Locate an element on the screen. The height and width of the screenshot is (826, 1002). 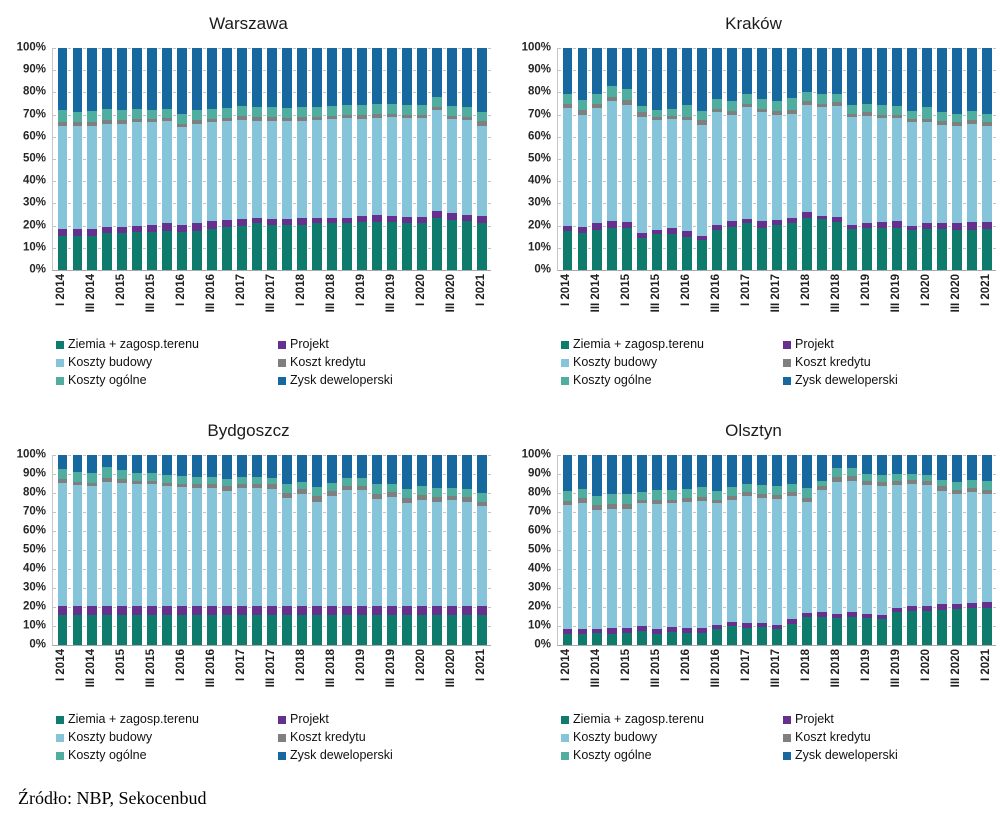
legend-swatch-zysk is located at coordinates (787, 755).